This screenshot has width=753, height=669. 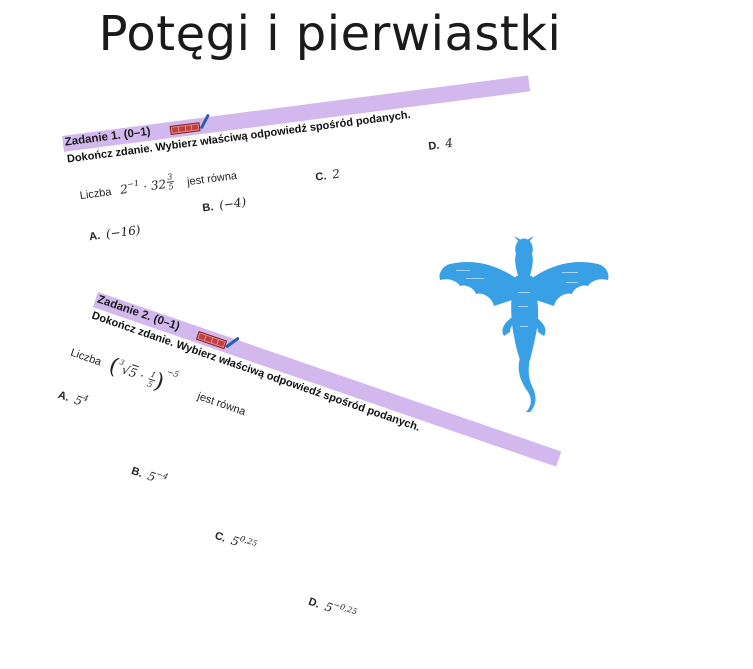 What do you see at coordinates (449, 143) in the screenshot?
I see `option-value: 4` at bounding box center [449, 143].